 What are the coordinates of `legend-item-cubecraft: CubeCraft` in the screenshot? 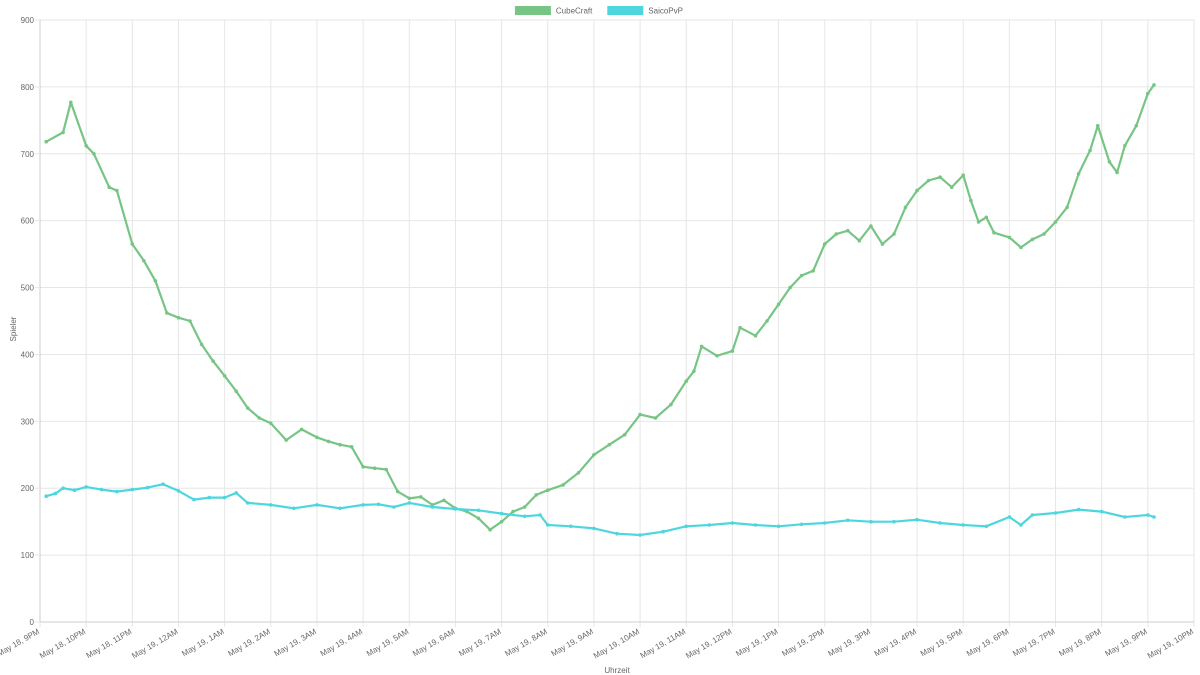 It's located at (553, 11).